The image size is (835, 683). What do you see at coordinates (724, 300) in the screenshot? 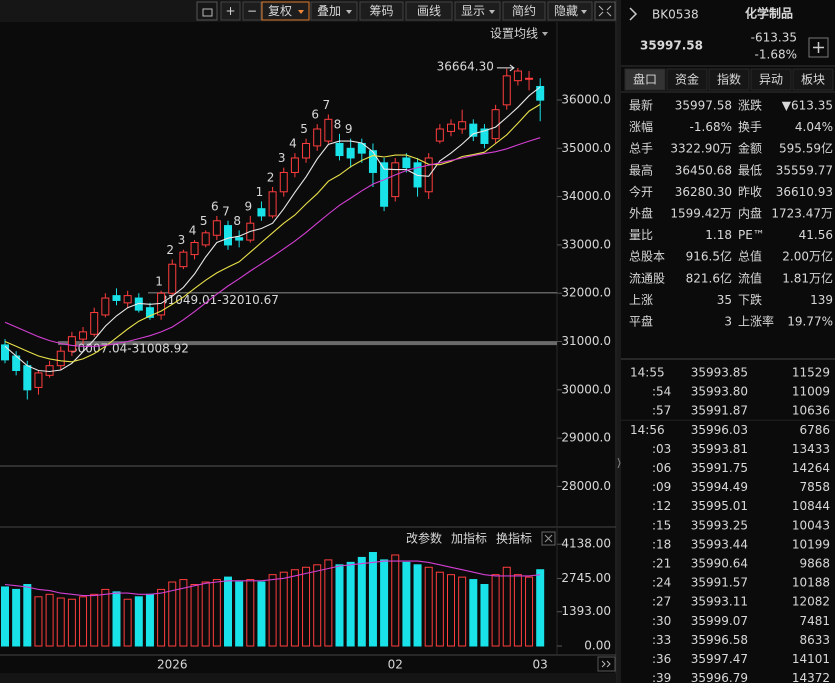
I see `stat-value: 35` at bounding box center [724, 300].